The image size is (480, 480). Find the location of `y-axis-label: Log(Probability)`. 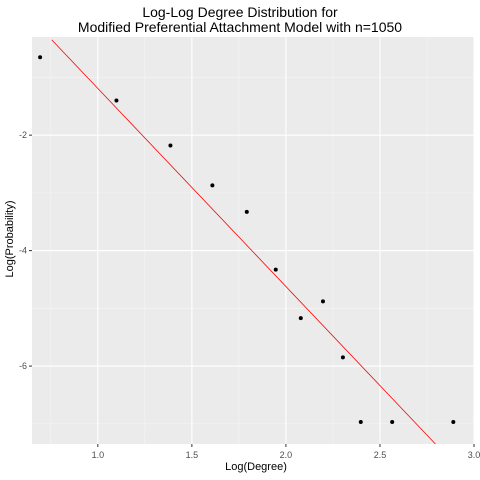

y-axis-label: Log(Probability) is located at coordinates (10, 239).